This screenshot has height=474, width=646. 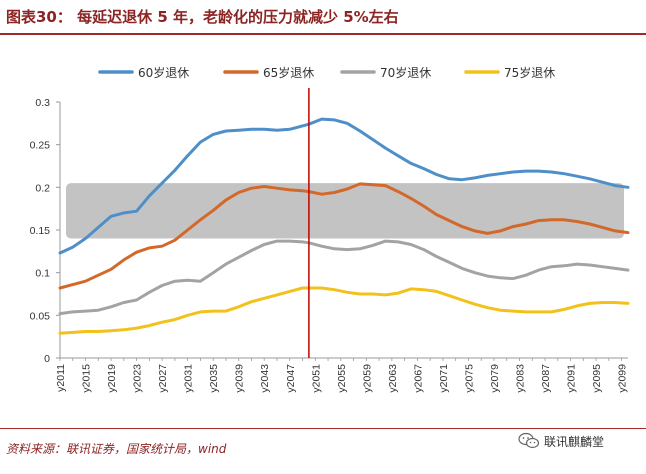 What do you see at coordinates (597, 378) in the screenshot?
I see `x-tick-label: y2095` at bounding box center [597, 378].